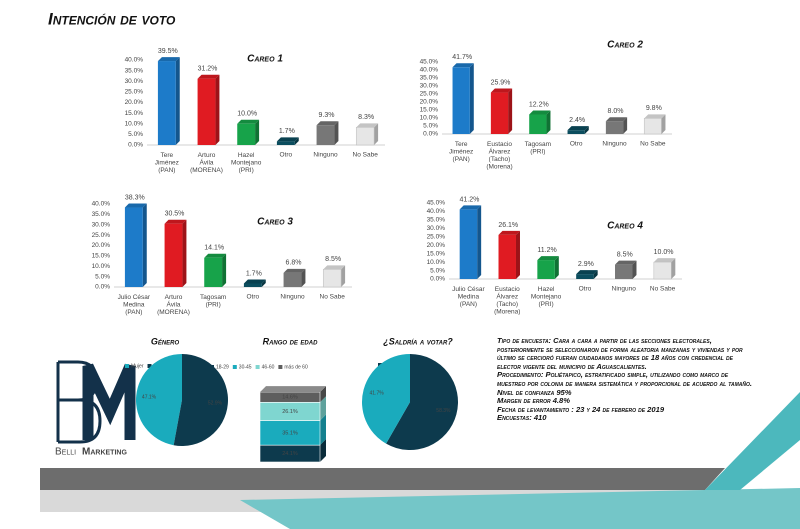  What do you see at coordinates (290, 398) in the screenshot?
I see `value-label: 14.6%` at bounding box center [290, 398].